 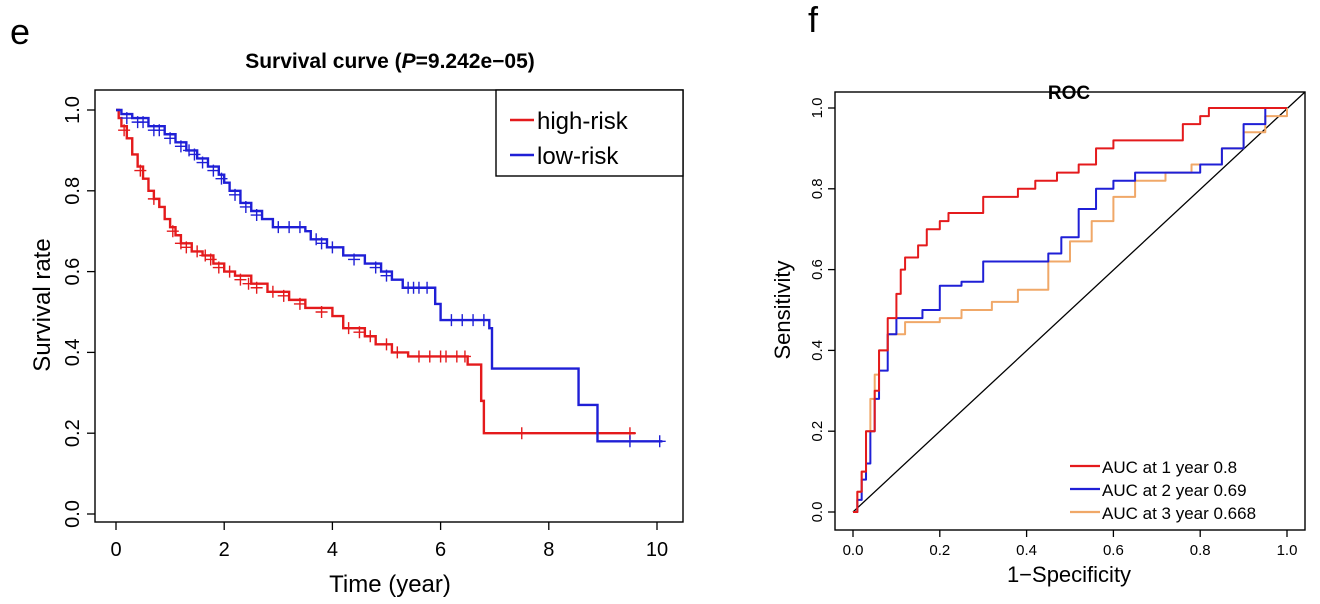 What do you see at coordinates (853, 550) in the screenshot?
I see `x-tick-label: 0.0` at bounding box center [853, 550].